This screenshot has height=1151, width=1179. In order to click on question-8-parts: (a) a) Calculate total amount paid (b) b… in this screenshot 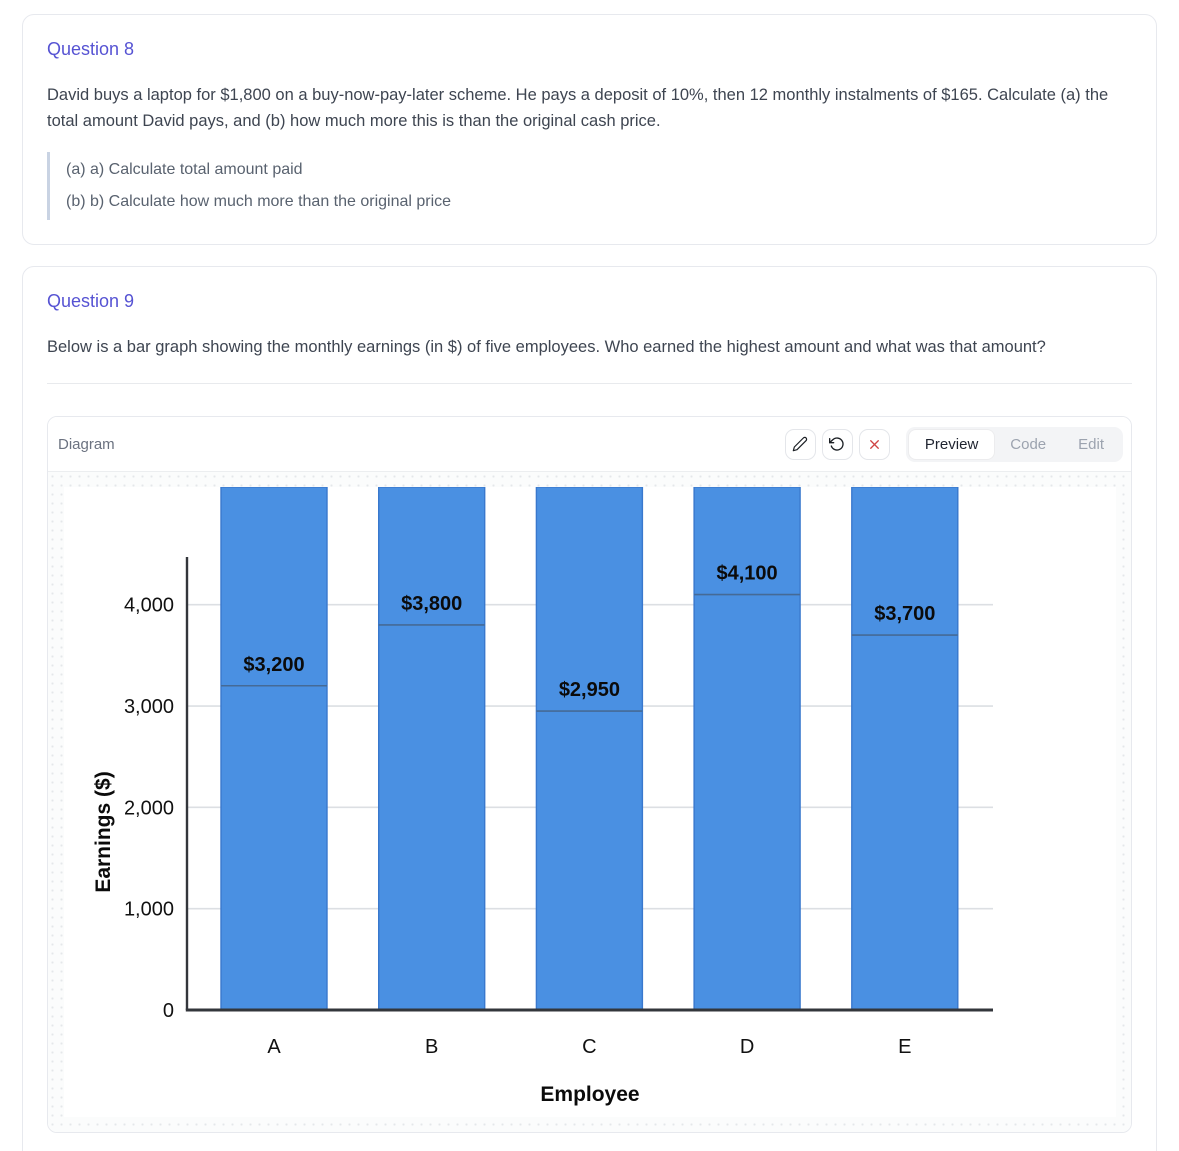, I will do `click(589, 186)`.